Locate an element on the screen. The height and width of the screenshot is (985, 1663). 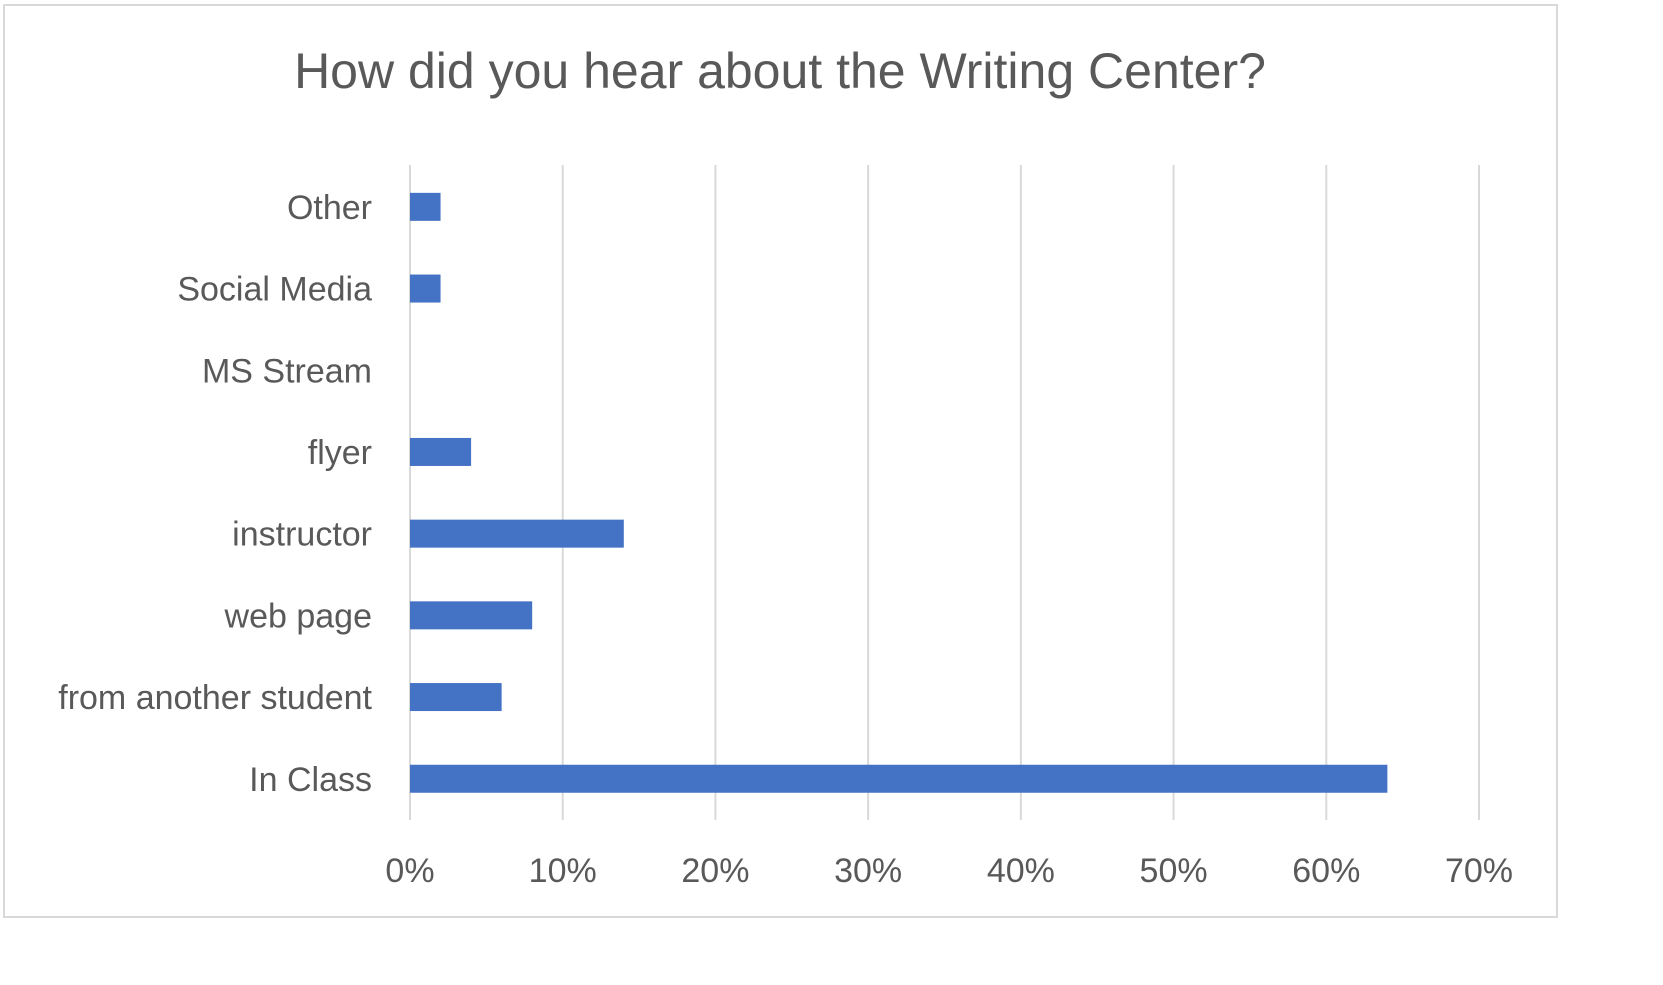
x-tick-label: 50% is located at coordinates (1174, 871).